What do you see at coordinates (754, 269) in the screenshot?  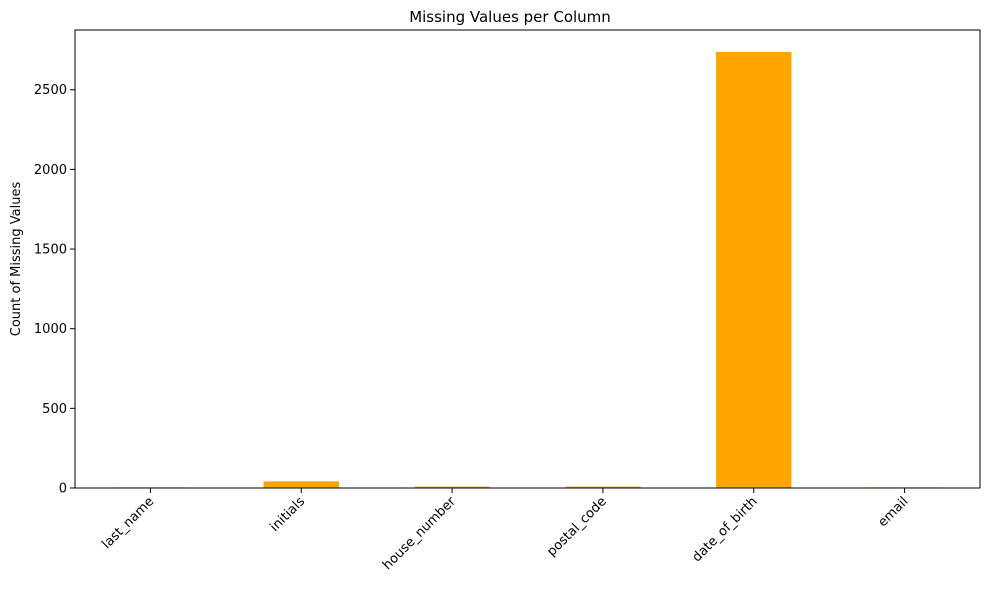 I see `bar-date_of_birth` at bounding box center [754, 269].